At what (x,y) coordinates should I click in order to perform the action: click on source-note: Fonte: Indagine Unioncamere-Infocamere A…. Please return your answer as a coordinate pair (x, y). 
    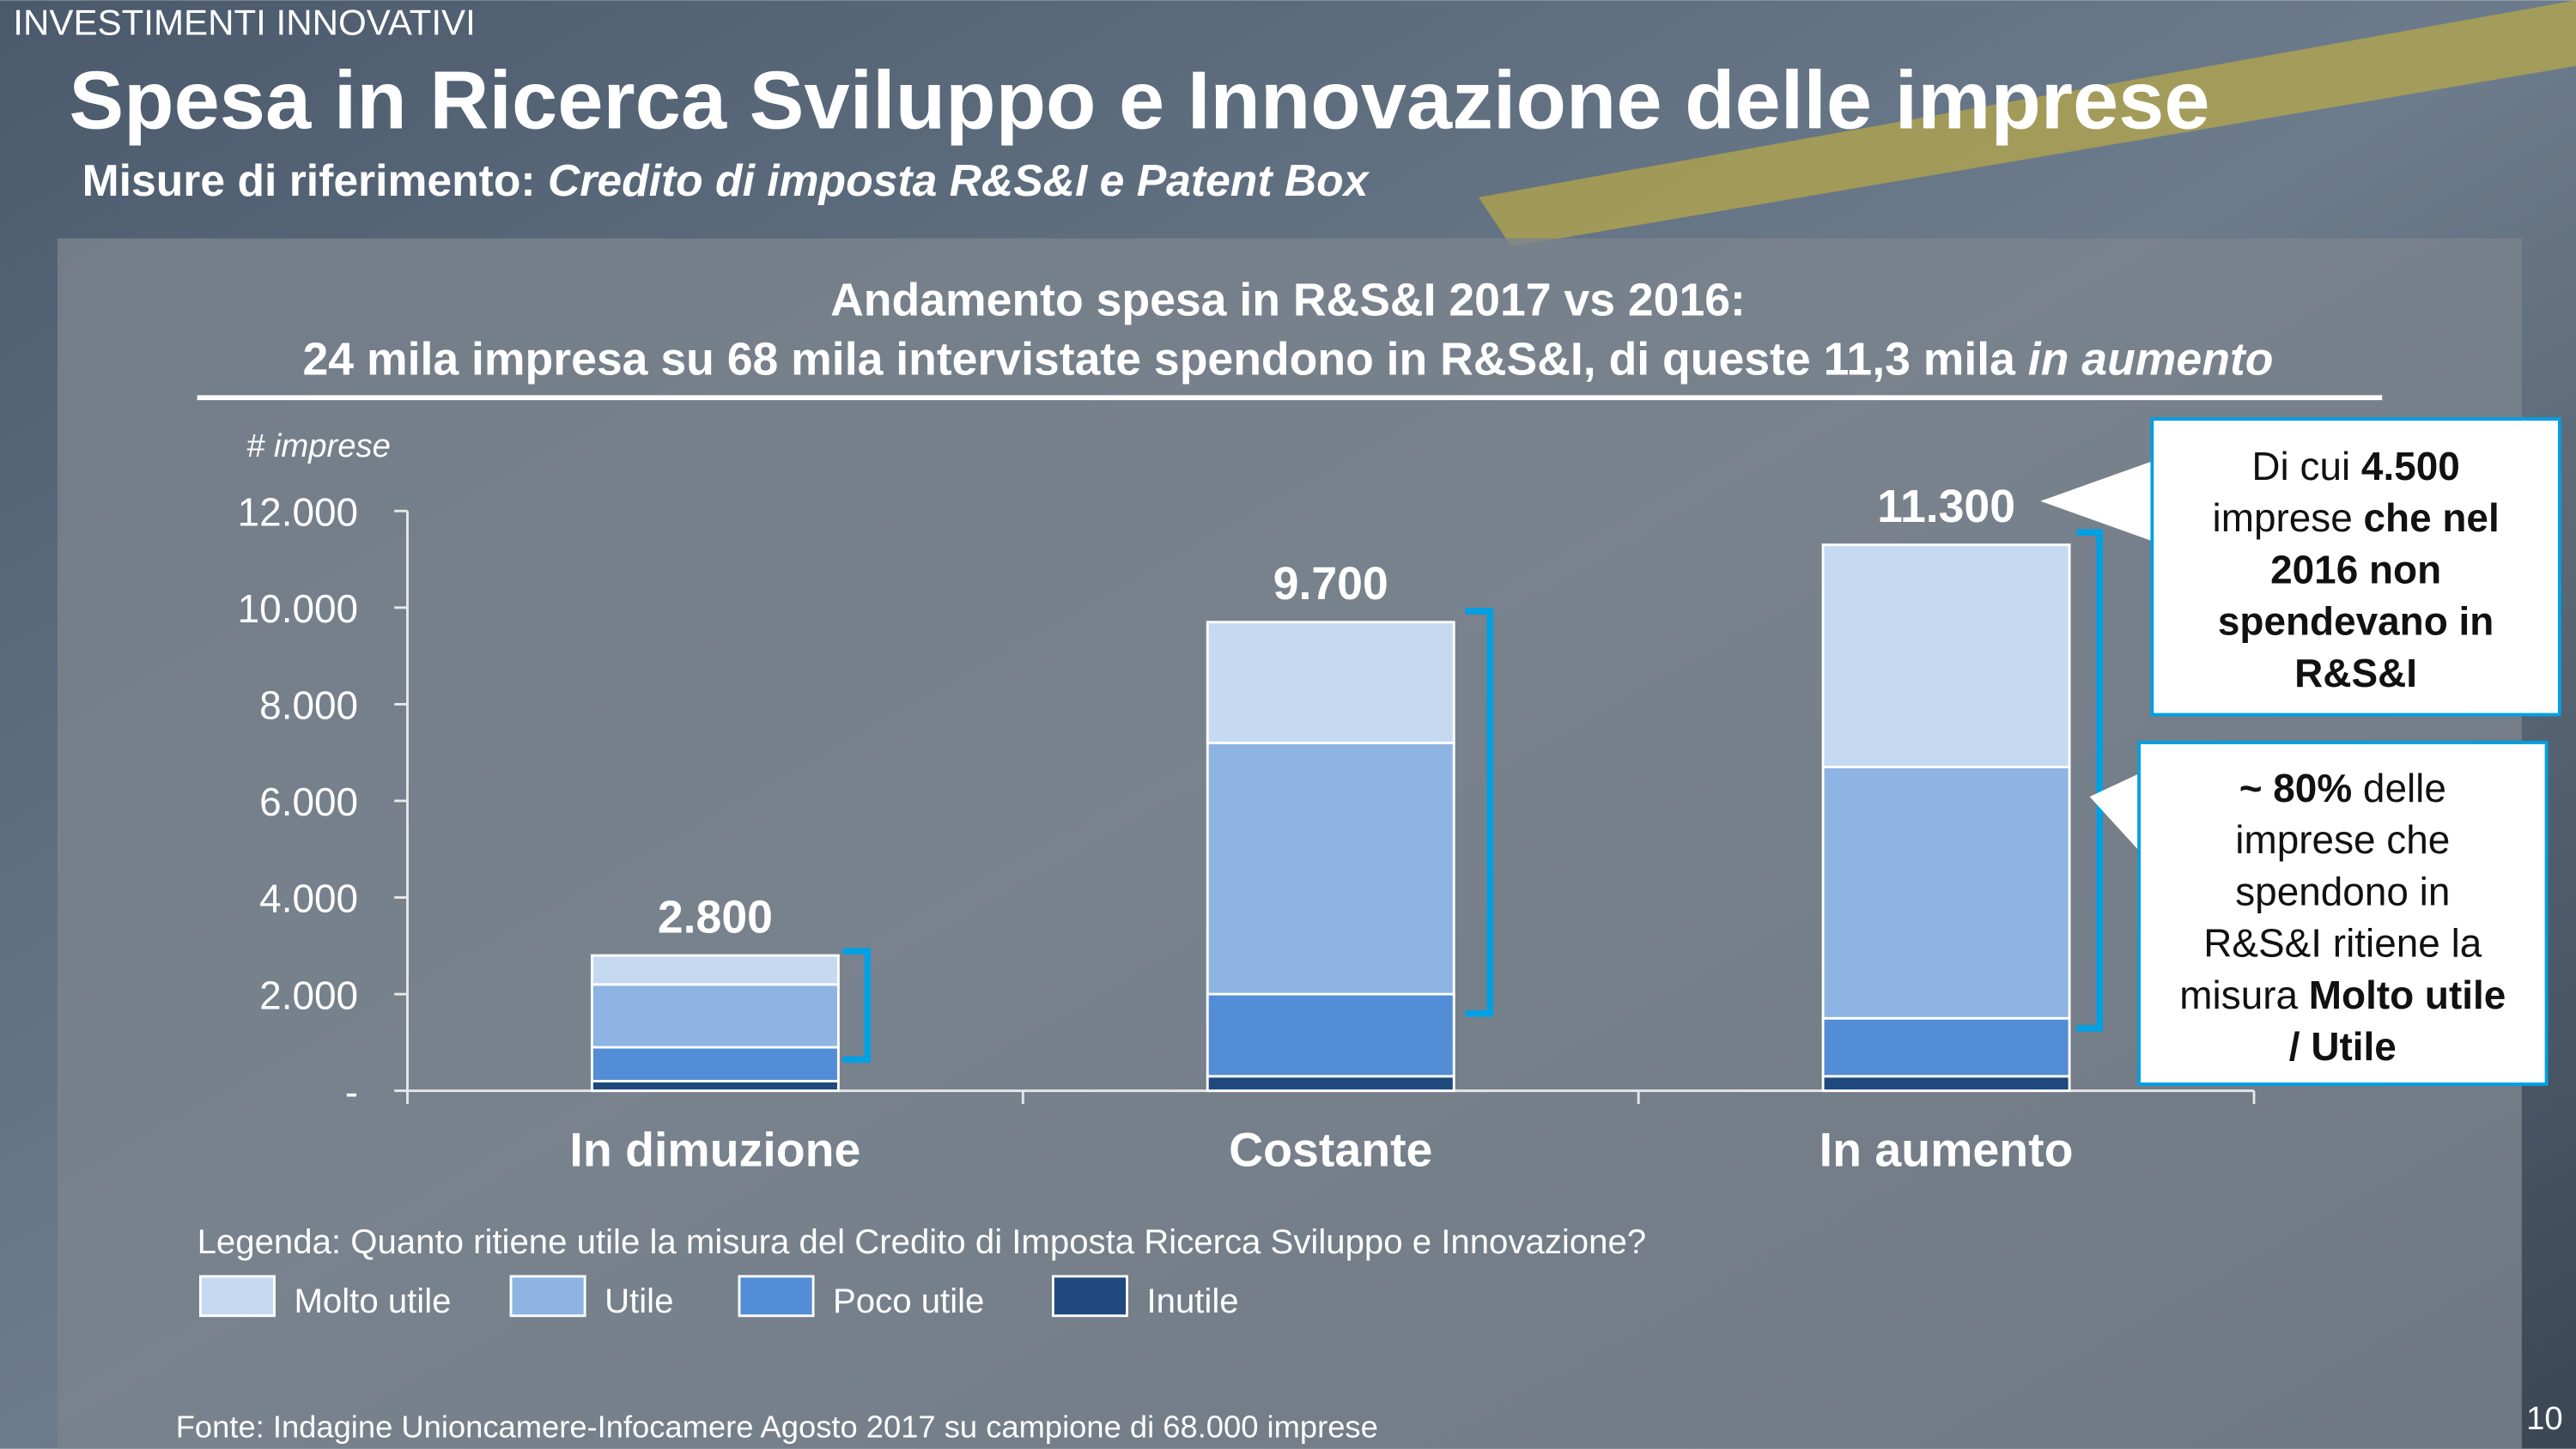
    Looking at the image, I should click on (777, 1426).